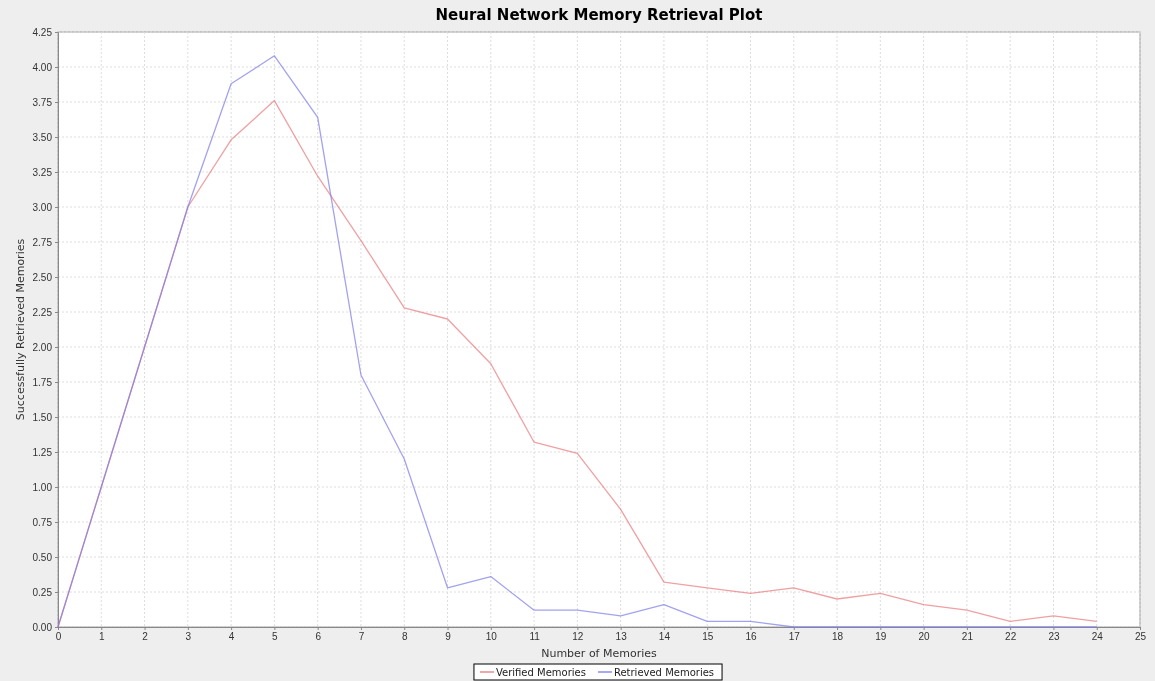 The height and width of the screenshot is (681, 1155). What do you see at coordinates (664, 672) in the screenshot?
I see `legend-label: Retrieved Memories` at bounding box center [664, 672].